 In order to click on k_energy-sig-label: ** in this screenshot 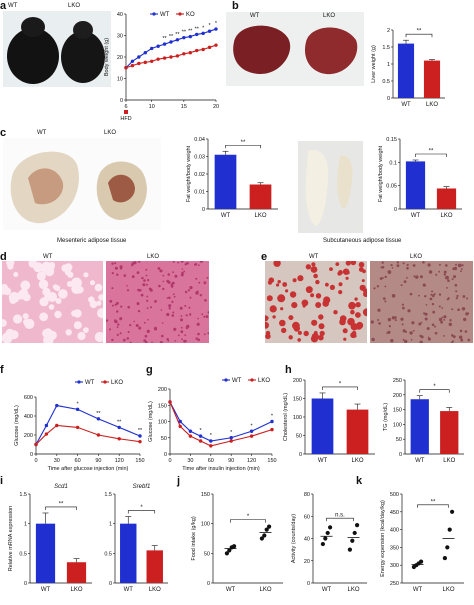, I will do `click(433, 502)`.